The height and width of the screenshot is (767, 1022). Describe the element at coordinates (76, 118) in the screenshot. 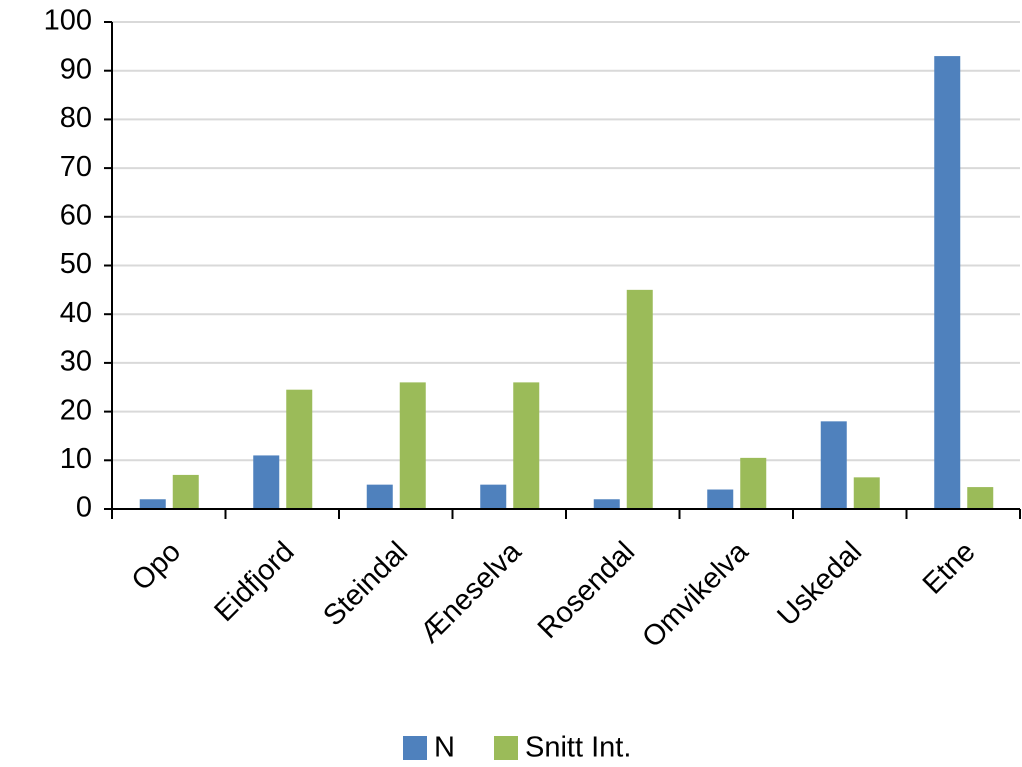

I see `y-tick-label: 80` at that location.